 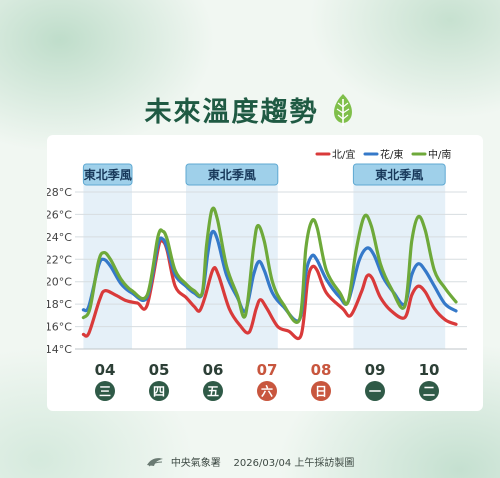 I want to click on title-area: 未來溫度趨勢, so click(x=250, y=109).